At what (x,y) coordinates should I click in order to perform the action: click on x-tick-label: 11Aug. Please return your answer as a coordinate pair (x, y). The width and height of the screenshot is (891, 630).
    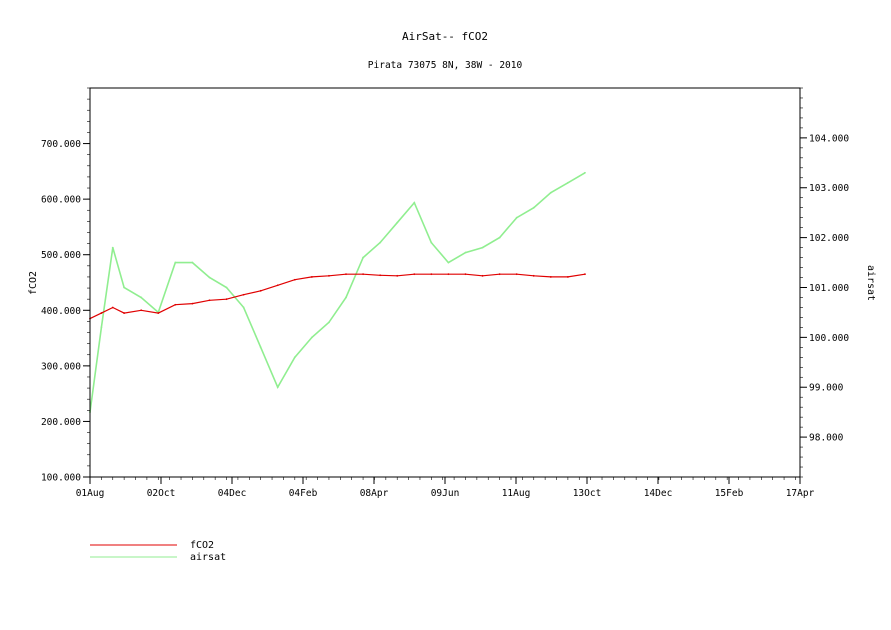
    Looking at the image, I should click on (516, 493).